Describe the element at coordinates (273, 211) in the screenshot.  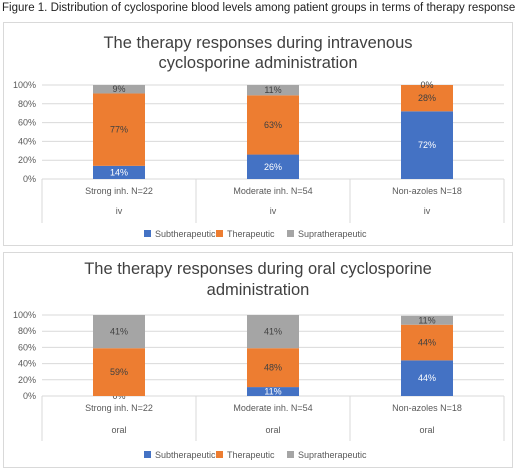
I see `chart0-category-group-label-1: iv` at that location.